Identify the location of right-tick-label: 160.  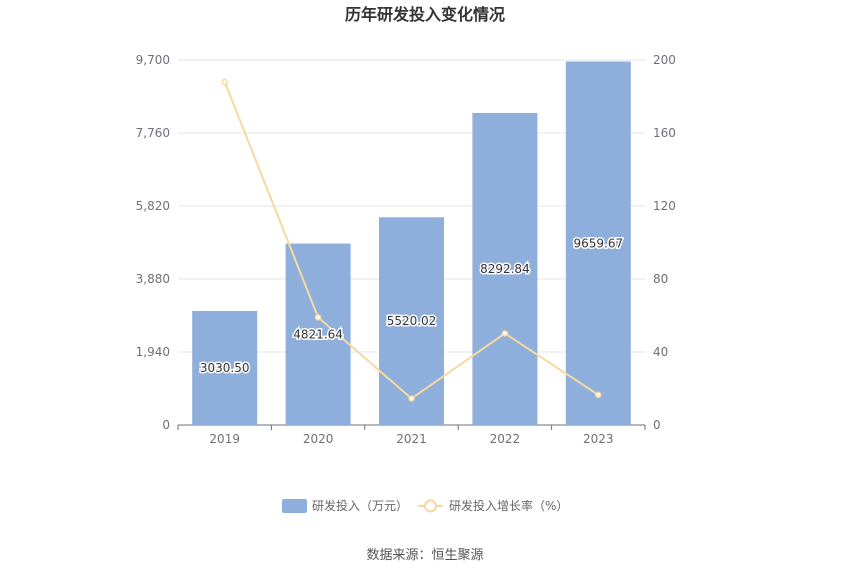
(664, 133).